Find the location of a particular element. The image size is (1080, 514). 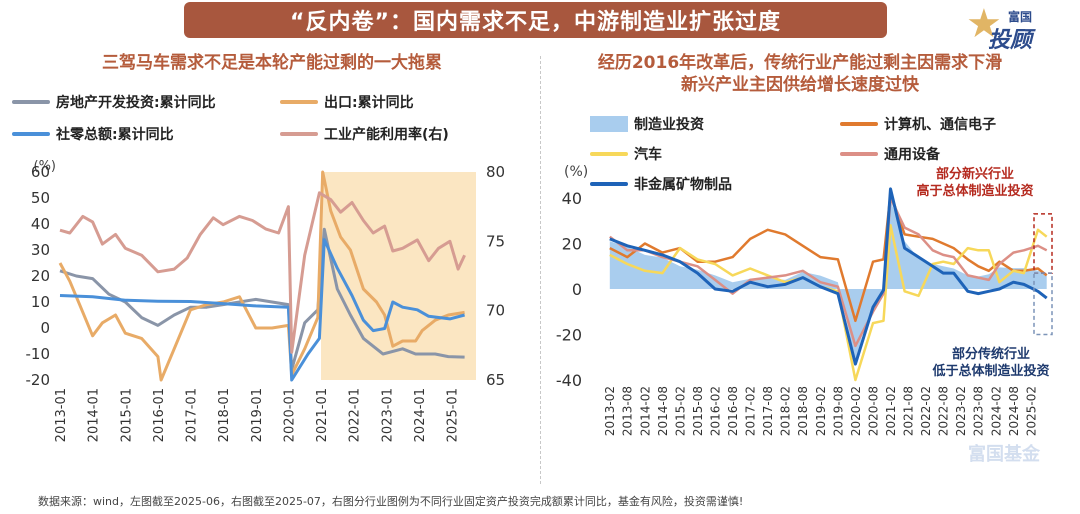

legend-label-computer: 计算机、通信电子 is located at coordinates (940, 125).